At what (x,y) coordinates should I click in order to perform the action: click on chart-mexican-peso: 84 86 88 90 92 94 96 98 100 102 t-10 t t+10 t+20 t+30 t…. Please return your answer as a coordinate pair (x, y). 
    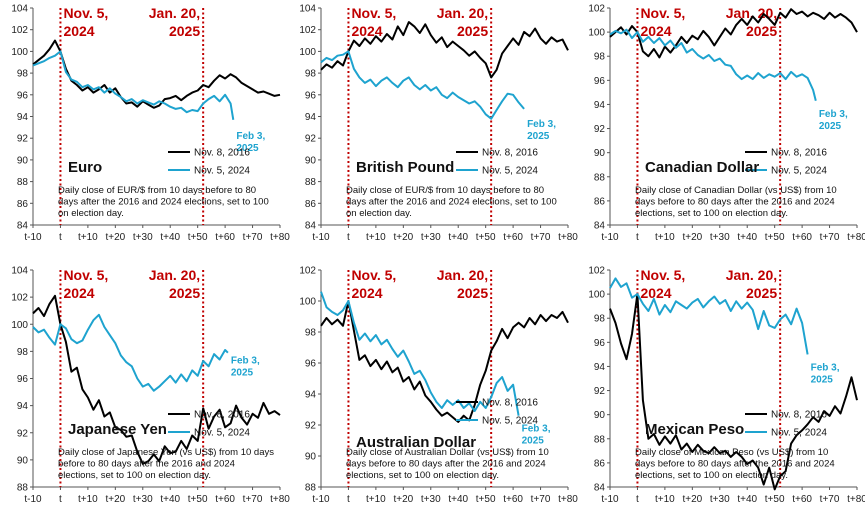
    Looking at the image, I should click on (726, 386).